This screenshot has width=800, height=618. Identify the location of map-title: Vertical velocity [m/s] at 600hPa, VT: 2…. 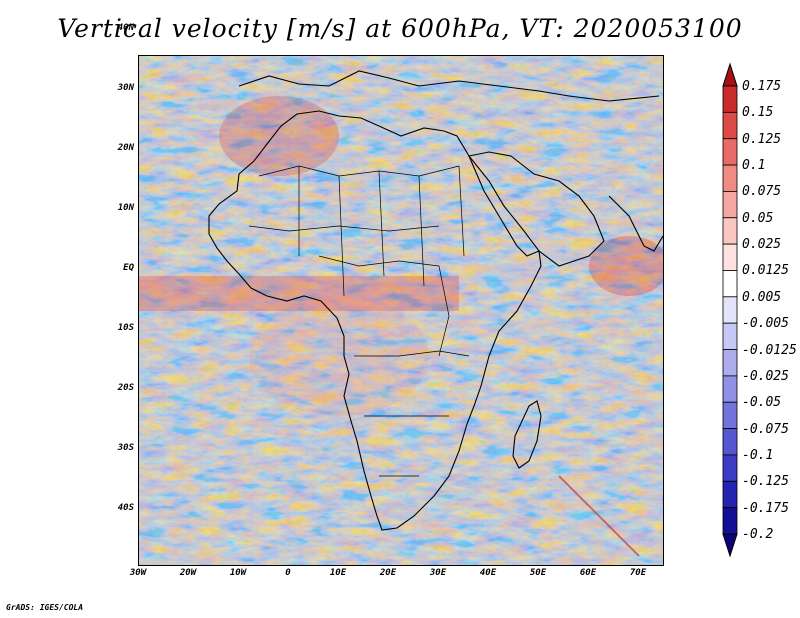
(400, 28).